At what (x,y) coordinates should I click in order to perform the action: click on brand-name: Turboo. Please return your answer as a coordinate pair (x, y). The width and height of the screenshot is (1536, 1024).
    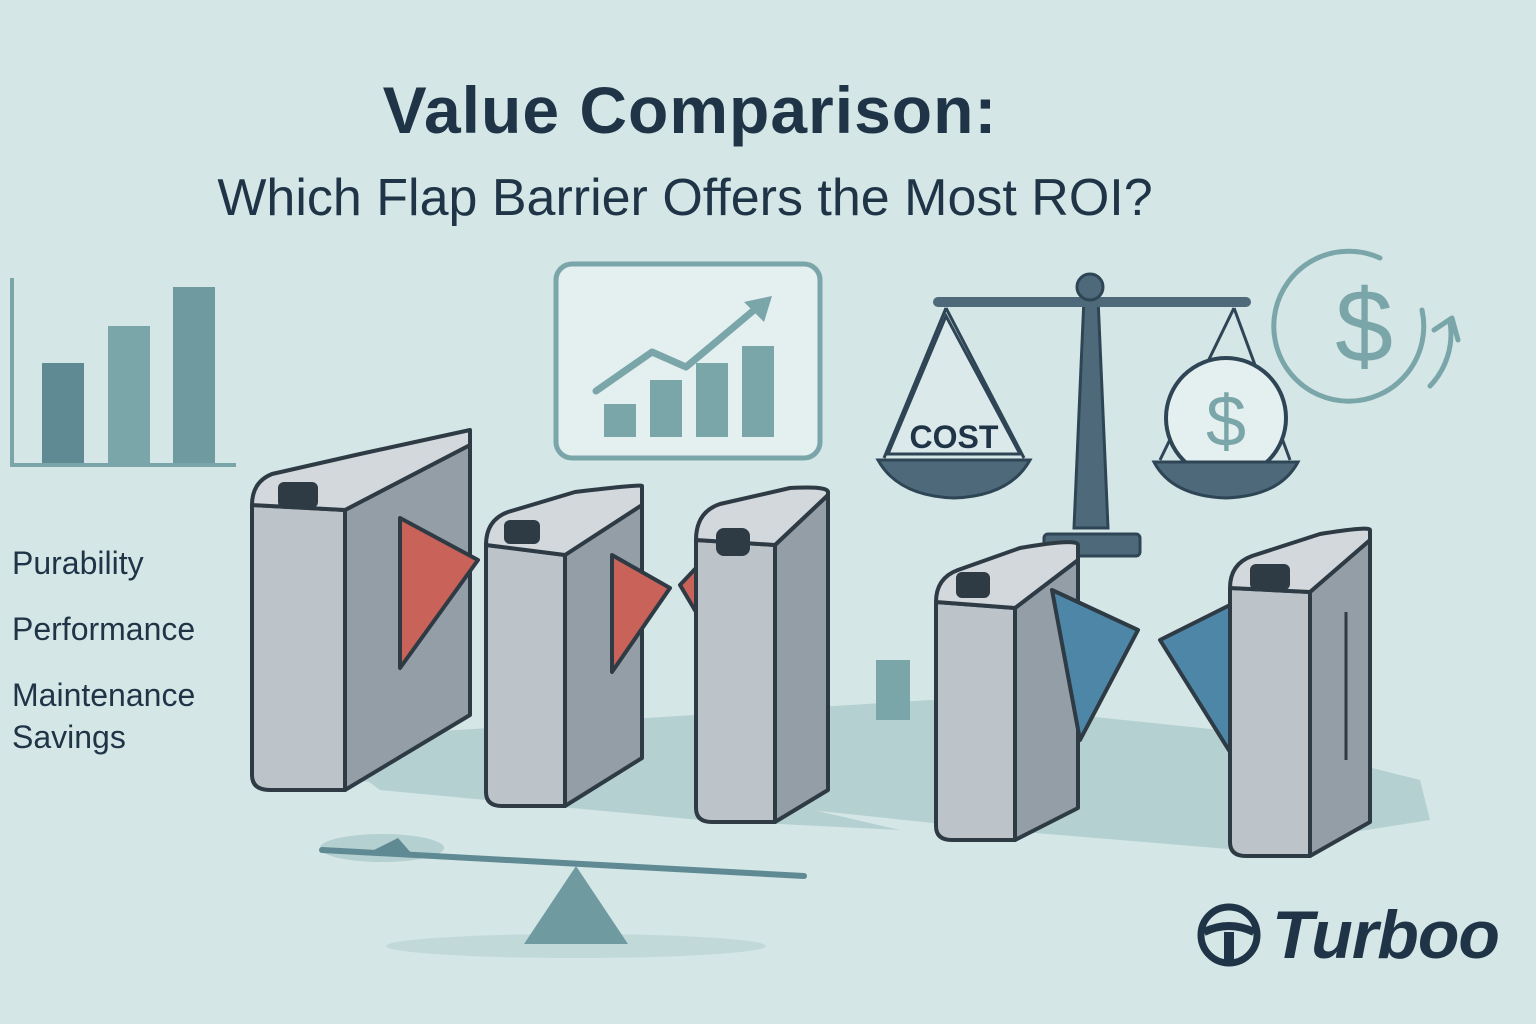
    Looking at the image, I should click on (1386, 935).